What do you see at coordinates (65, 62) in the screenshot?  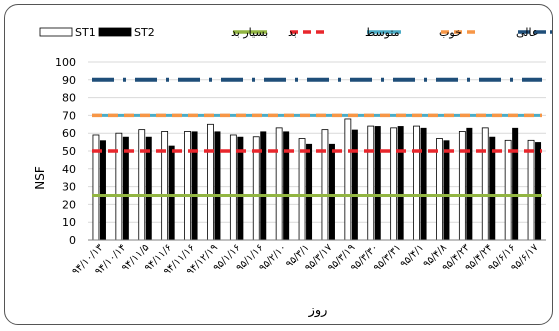 I see `y-tick-label: 100` at bounding box center [65, 62].